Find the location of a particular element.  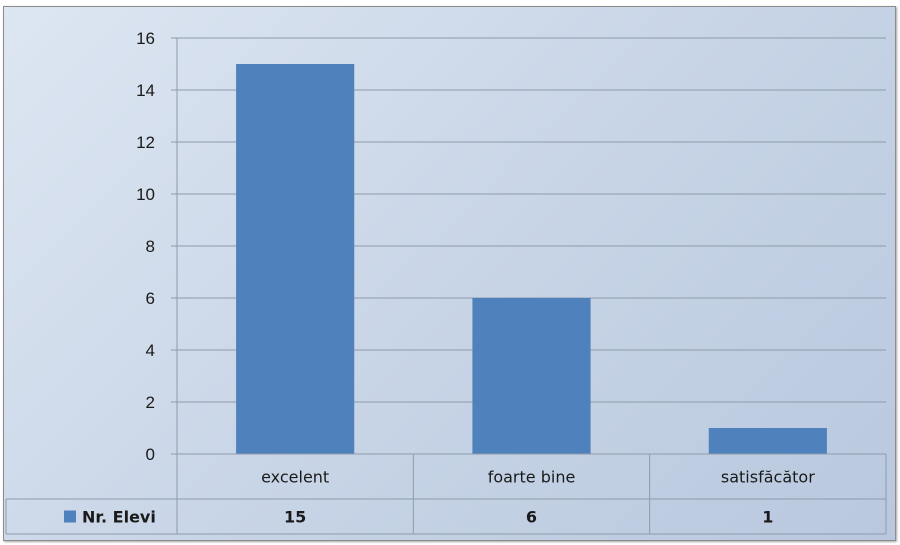

value-cell: 1 is located at coordinates (767, 517).